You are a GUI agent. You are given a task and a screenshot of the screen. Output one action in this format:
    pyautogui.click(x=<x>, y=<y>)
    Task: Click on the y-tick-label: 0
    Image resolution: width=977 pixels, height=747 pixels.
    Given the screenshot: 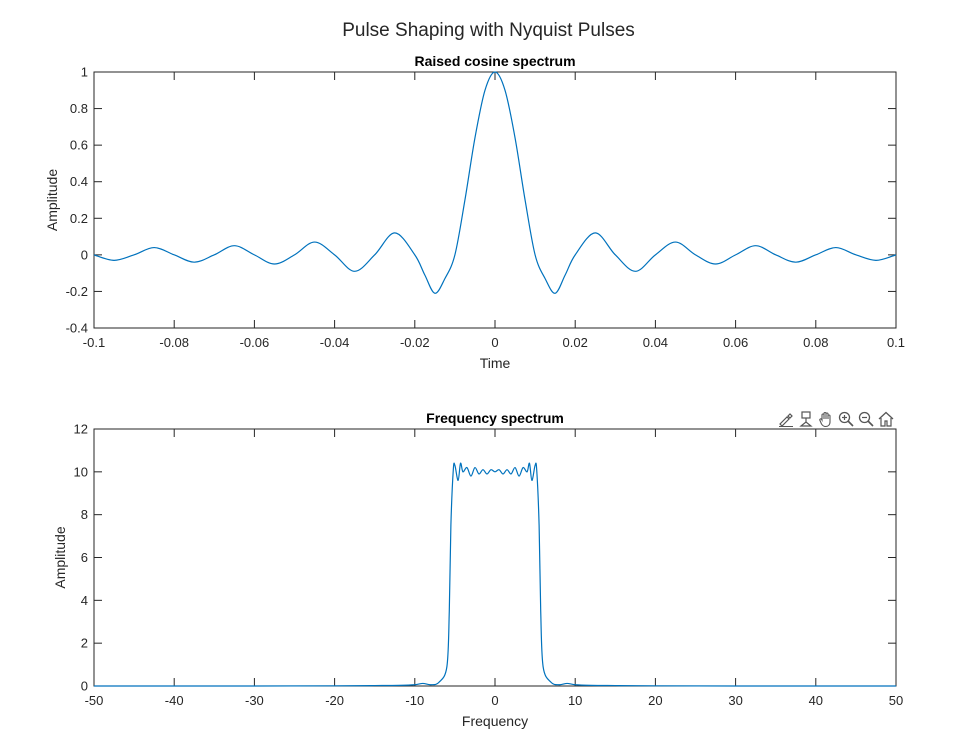 What is the action you would take?
    pyautogui.click(x=84, y=254)
    